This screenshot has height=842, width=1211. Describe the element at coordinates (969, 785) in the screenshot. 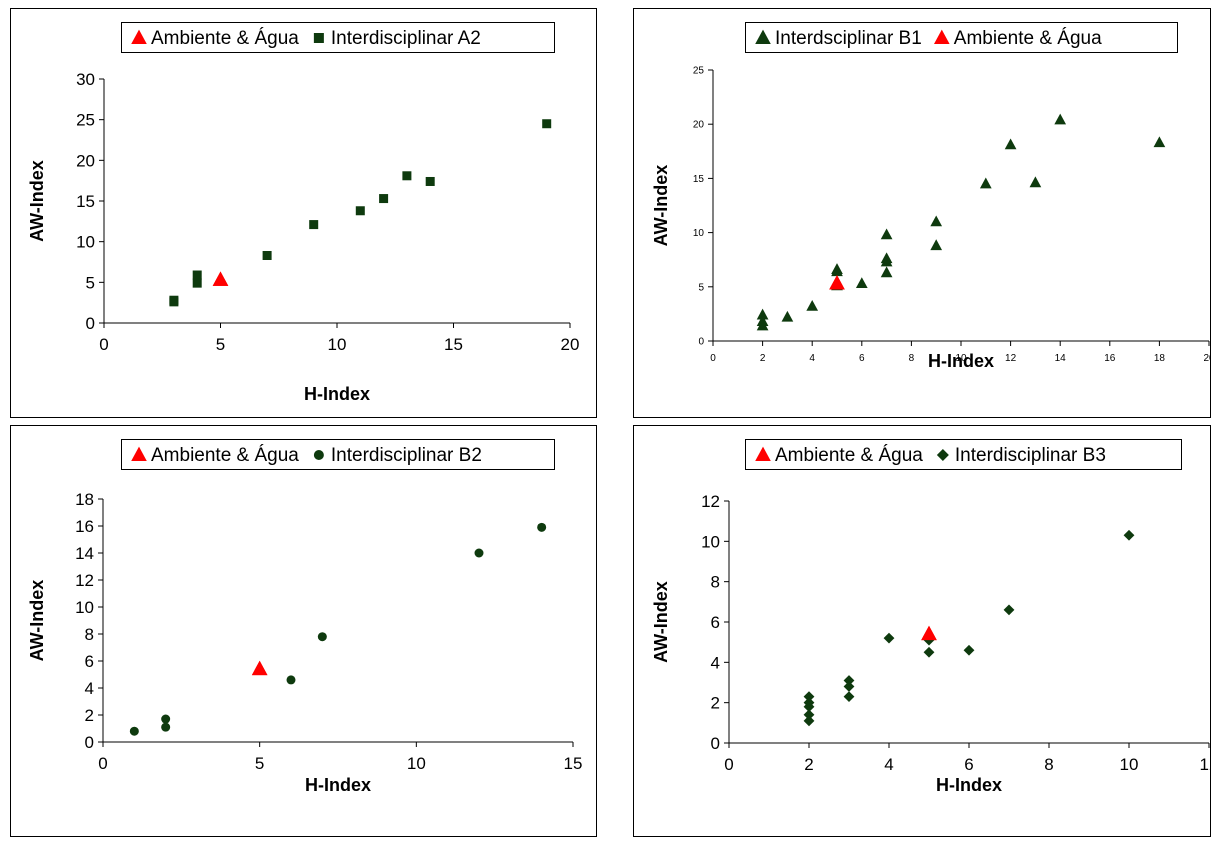

I see `chart3-x-axis-label: H-Index` at that location.